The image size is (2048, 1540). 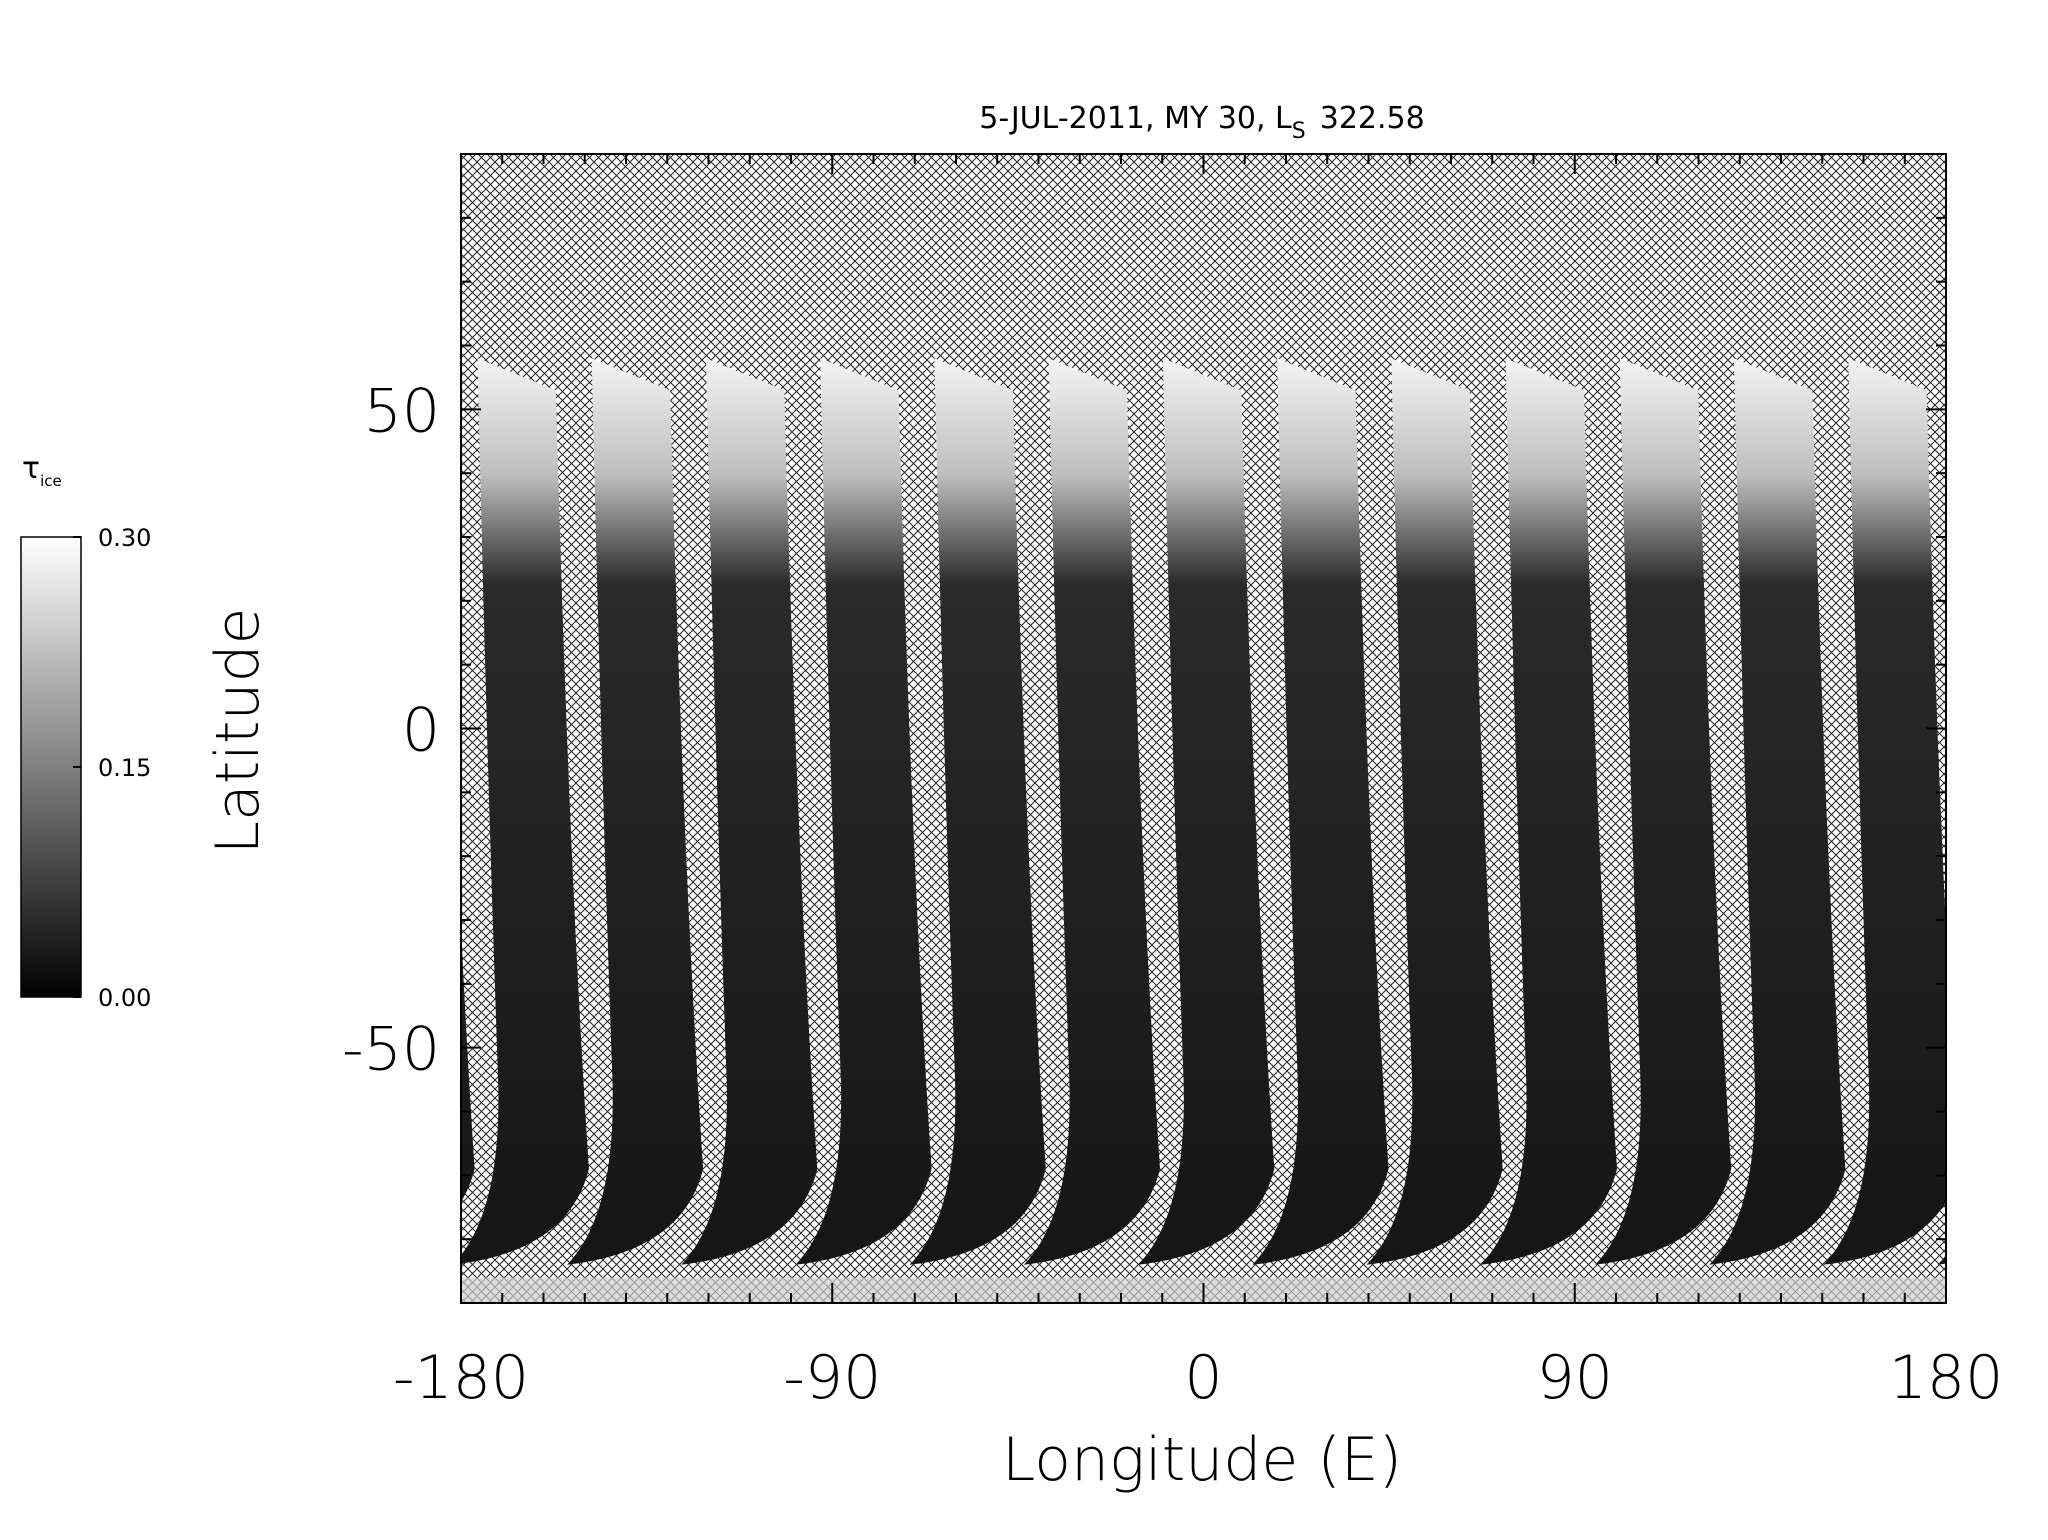 I want to click on colorbar-symbol: τ, so click(x=31, y=468).